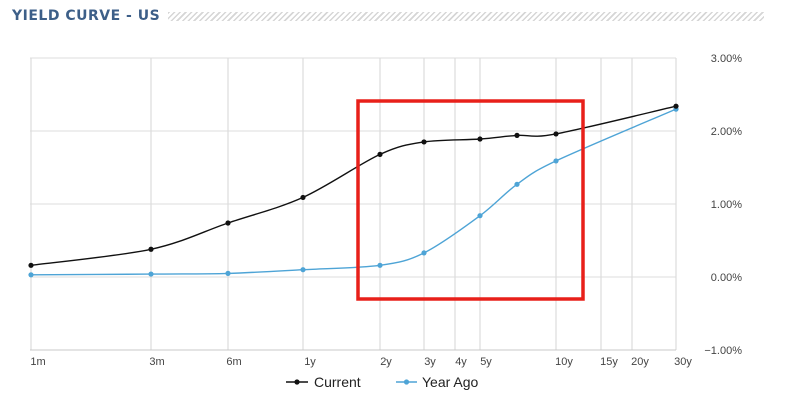 This screenshot has width=799, height=408. Describe the element at coordinates (556, 161) in the screenshot. I see `data-point-year-ago-10y` at that location.